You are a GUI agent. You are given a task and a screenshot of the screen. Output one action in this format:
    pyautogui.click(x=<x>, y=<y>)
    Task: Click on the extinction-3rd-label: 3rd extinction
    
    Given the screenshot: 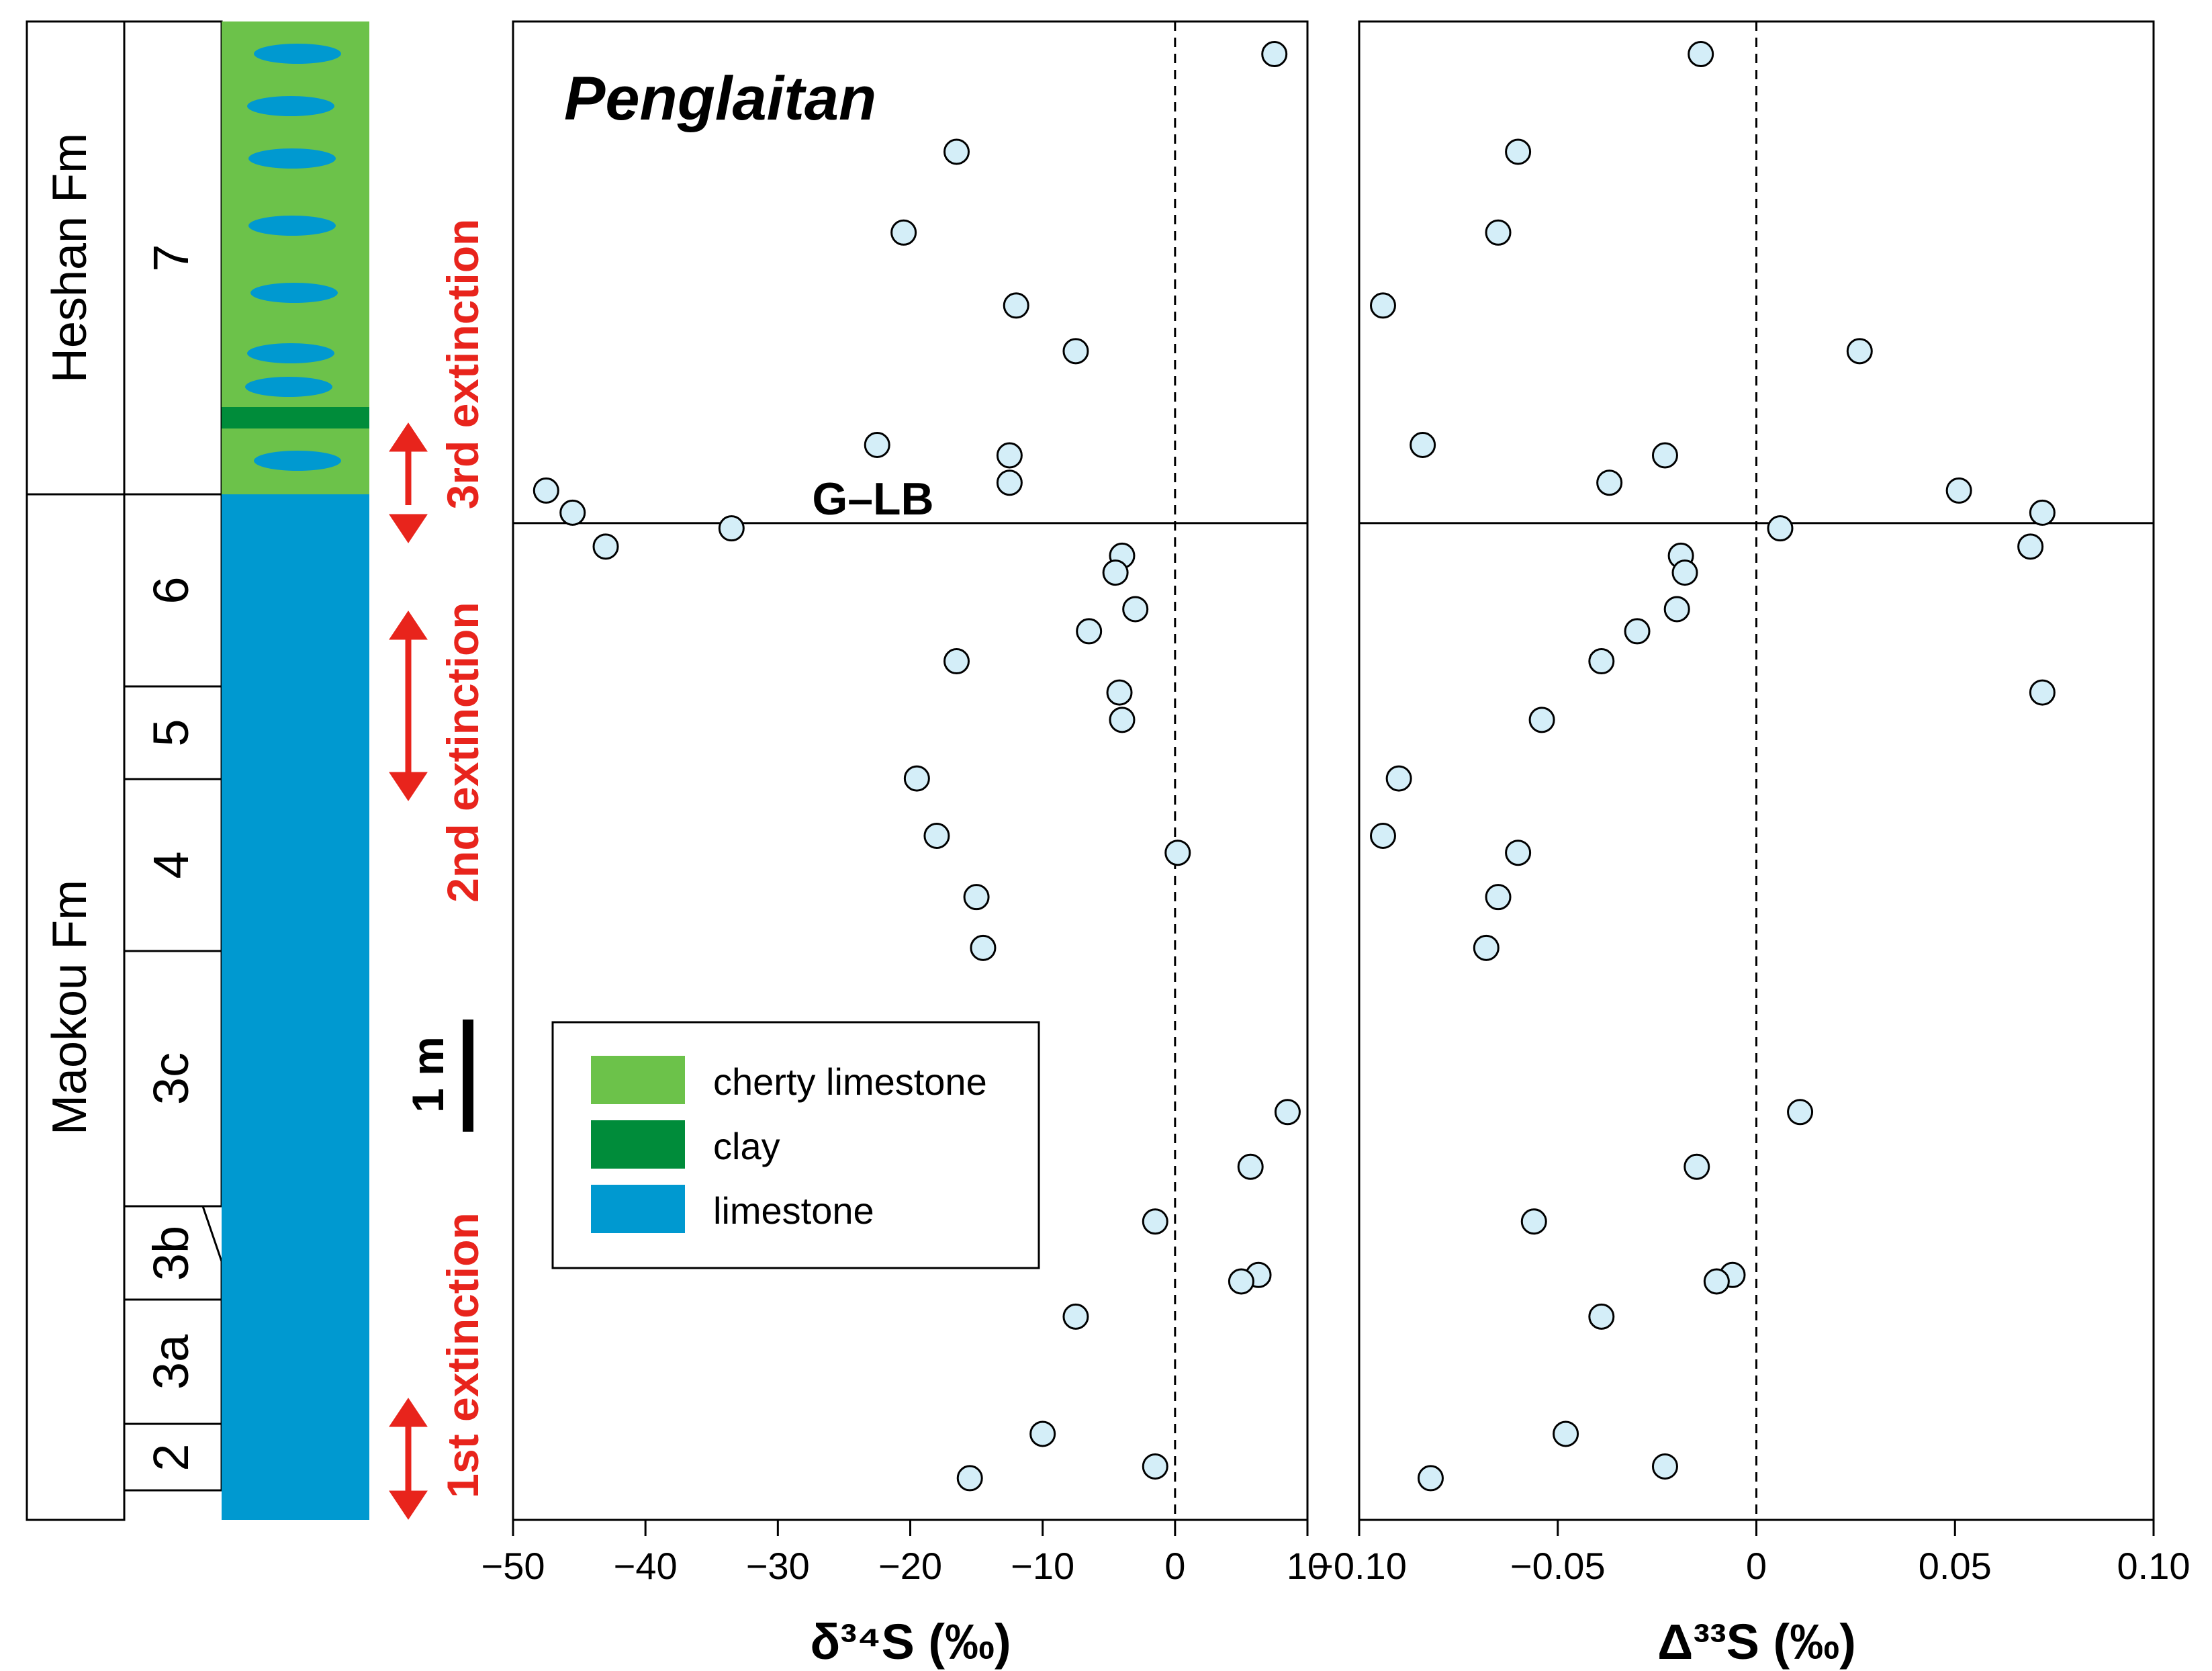 What is the action you would take?
    pyautogui.click(x=463, y=364)
    